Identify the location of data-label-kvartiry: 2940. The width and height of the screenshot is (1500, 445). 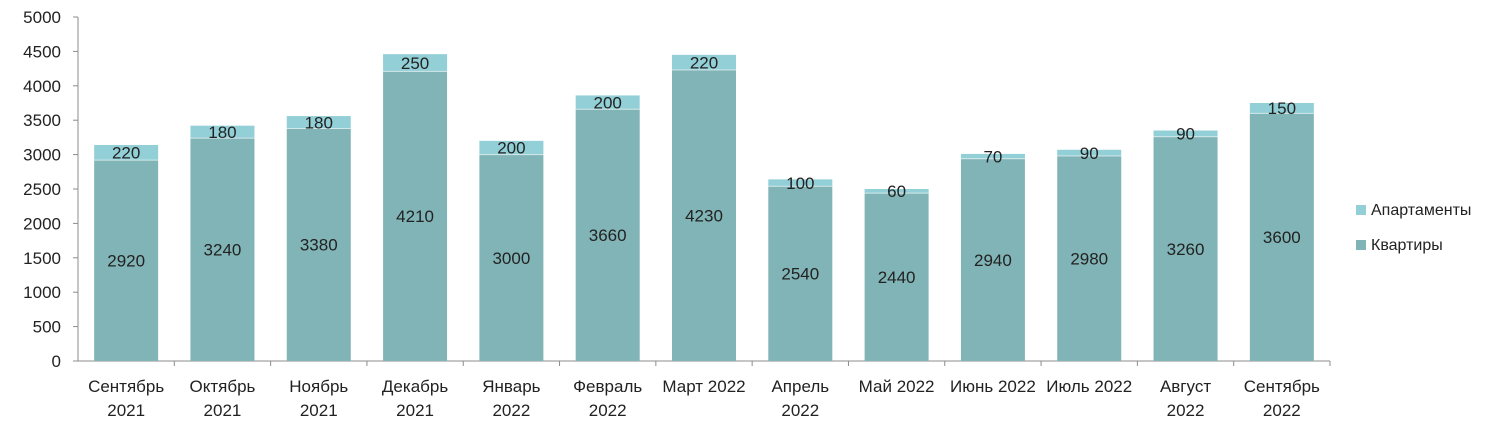
(993, 260).